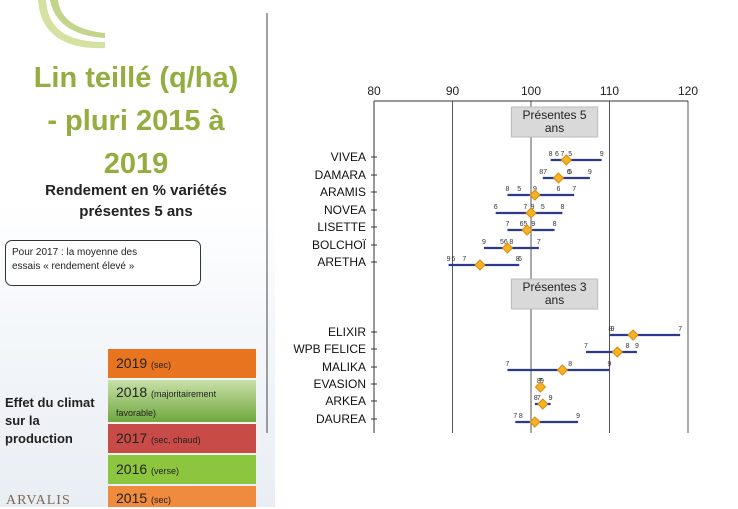 The width and height of the screenshot is (738, 509). I want to click on variety-label: BOLCHOÏ, so click(339, 245).